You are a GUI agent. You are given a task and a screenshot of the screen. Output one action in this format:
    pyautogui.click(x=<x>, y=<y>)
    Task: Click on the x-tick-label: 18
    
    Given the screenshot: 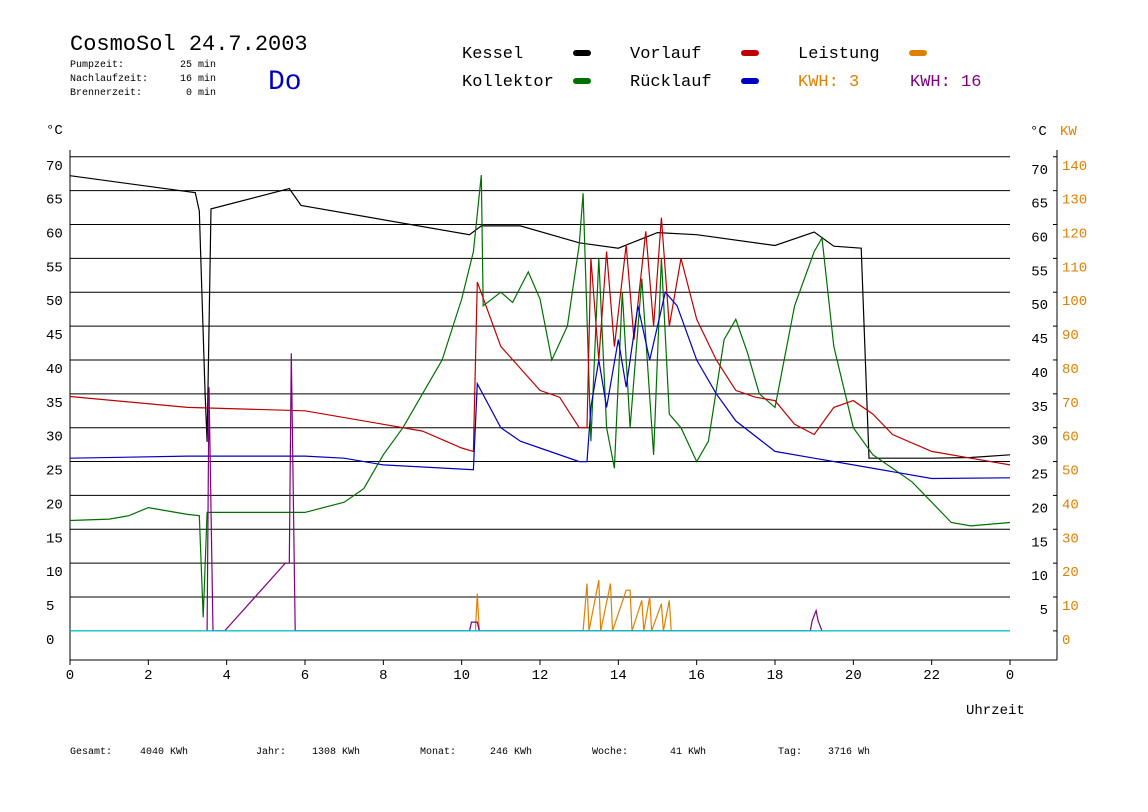 What is the action you would take?
    pyautogui.click(x=775, y=676)
    